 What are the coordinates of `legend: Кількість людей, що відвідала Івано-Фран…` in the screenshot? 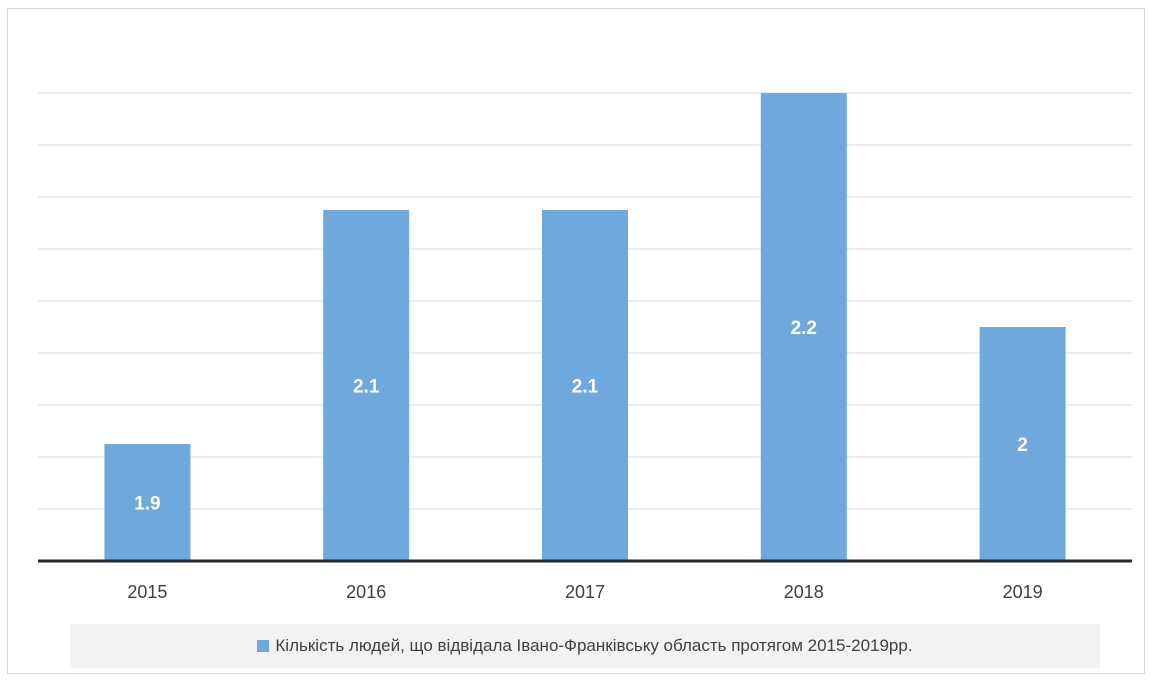 It's located at (585, 646).